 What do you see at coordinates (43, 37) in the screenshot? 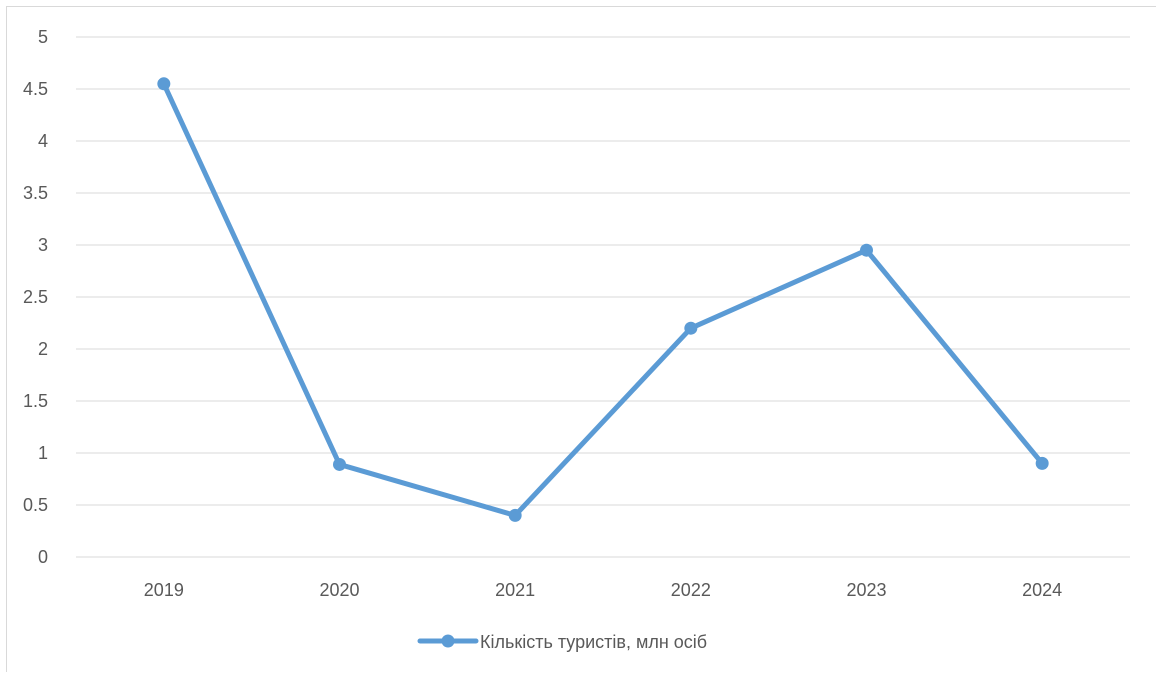
I see `y-tick-label: 5` at bounding box center [43, 37].